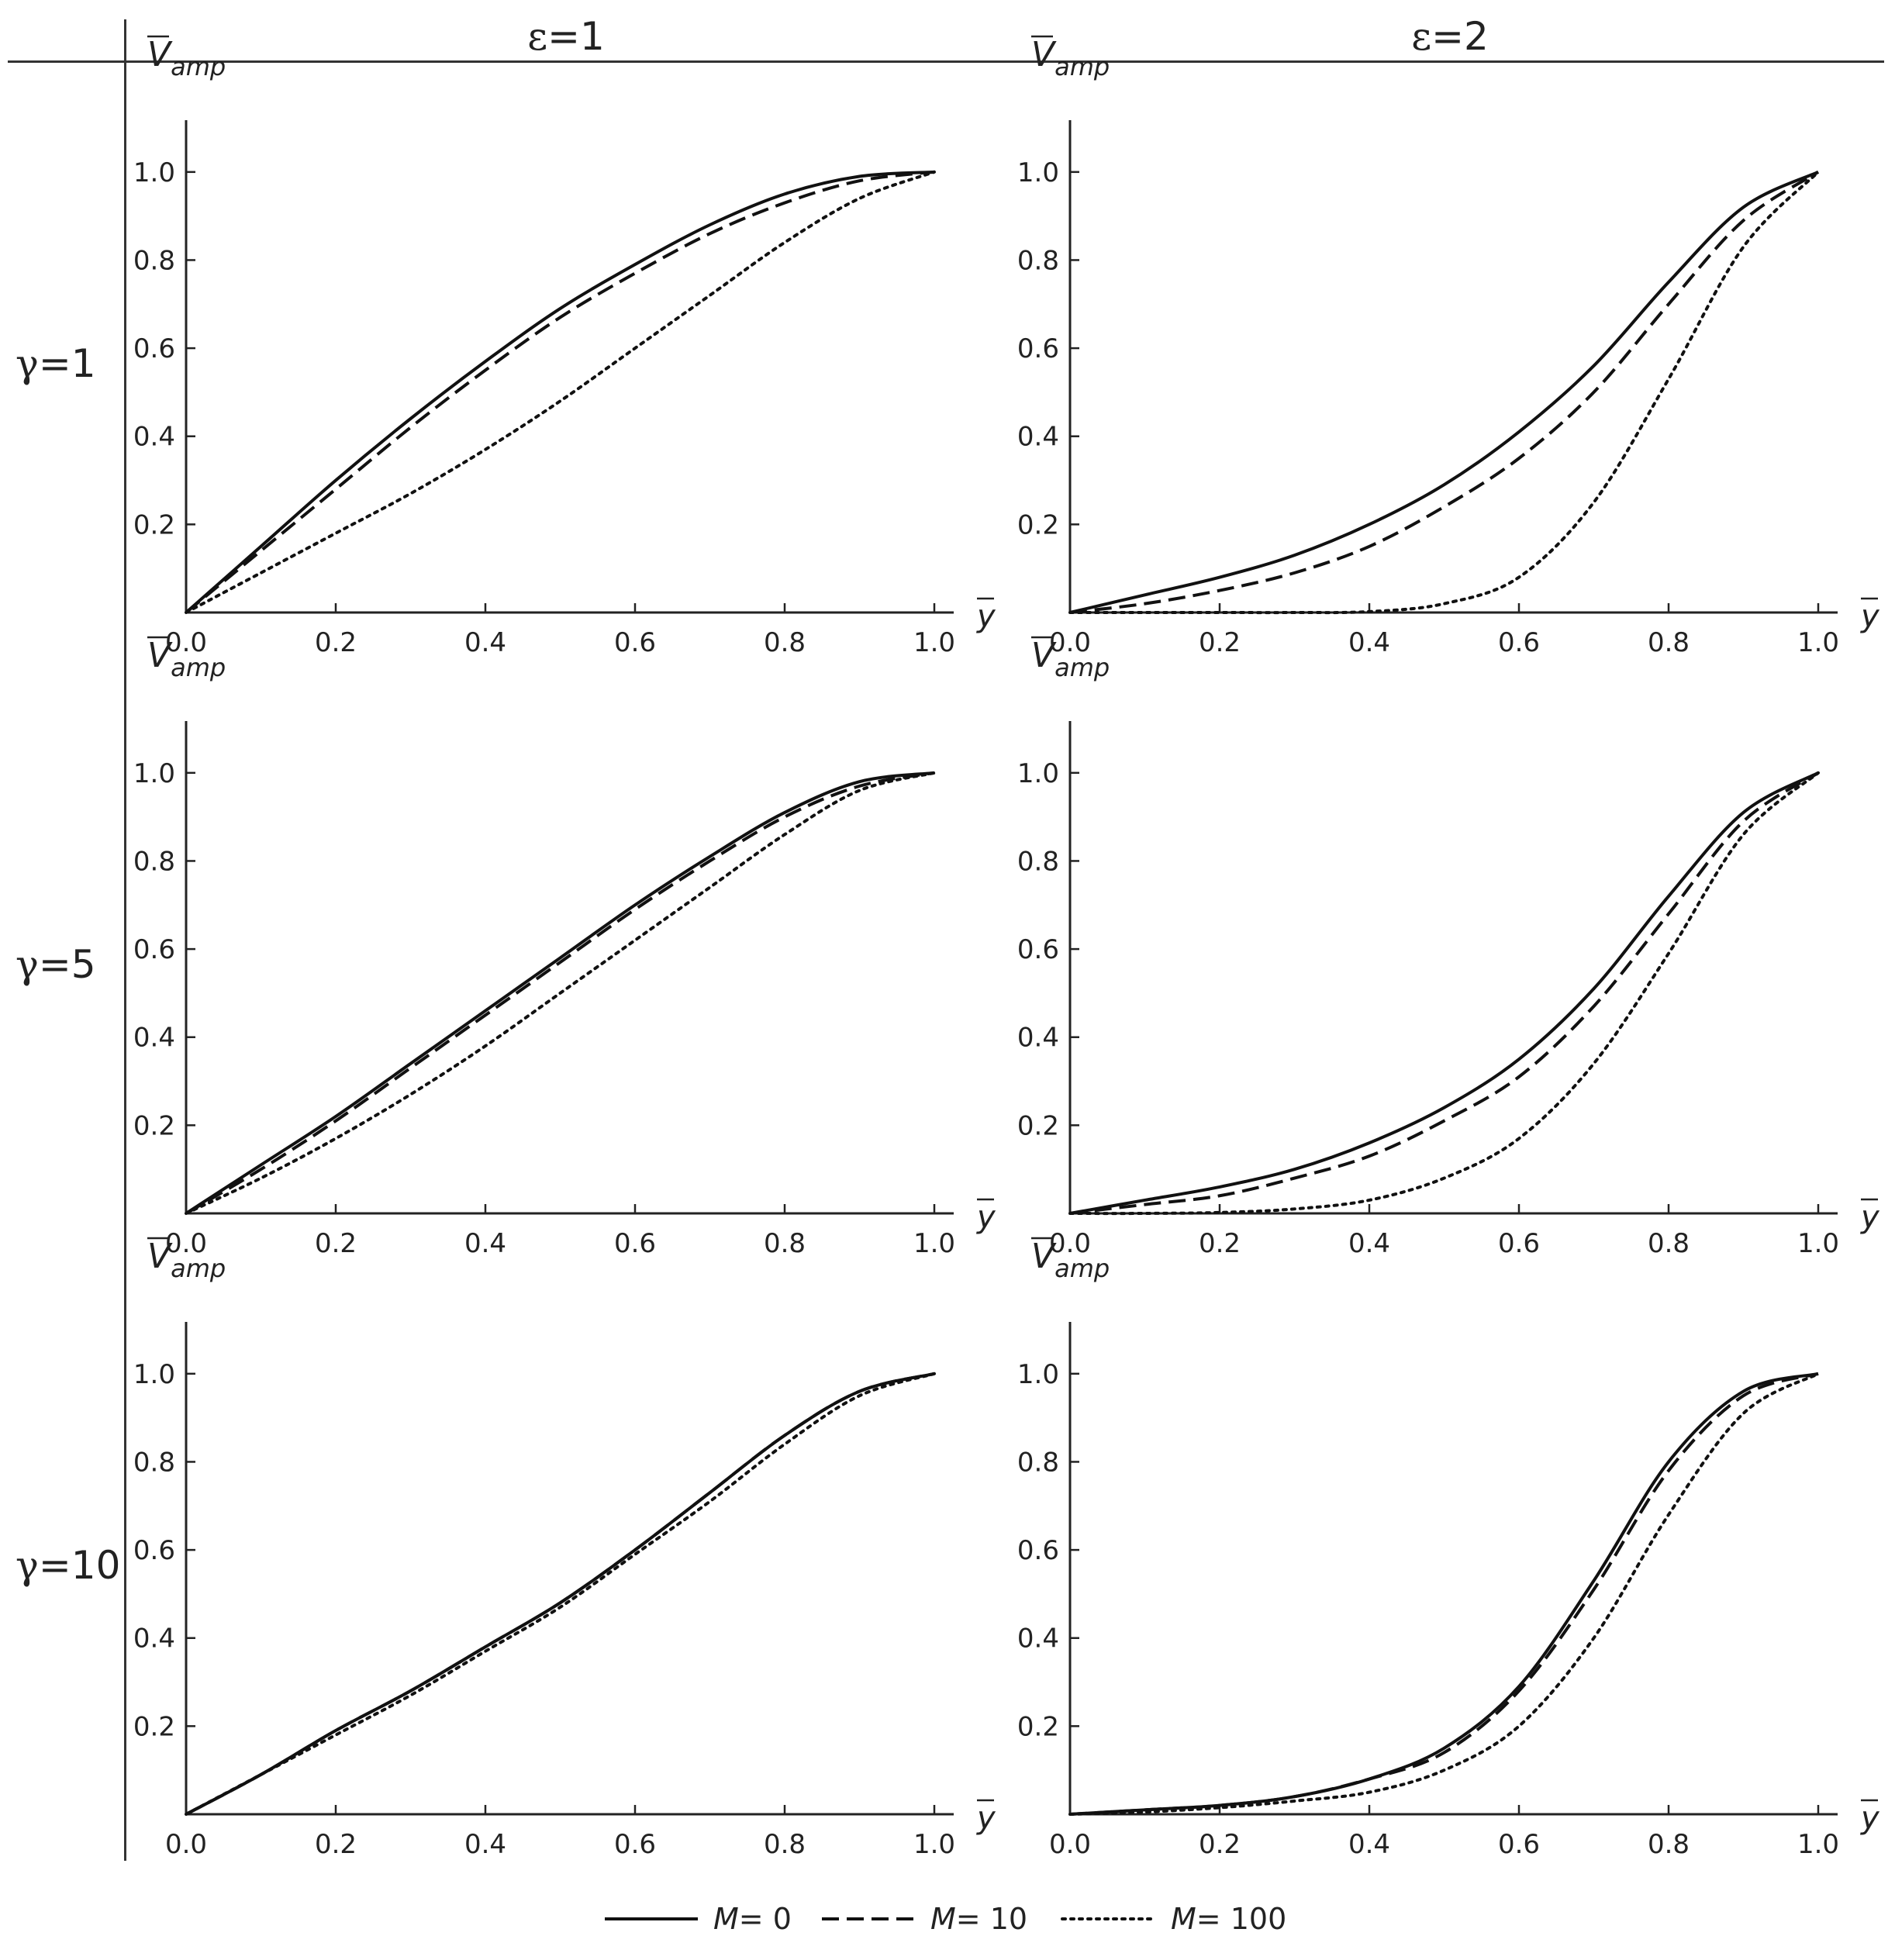 The width and height of the screenshot is (1895, 1960). I want to click on row-value: 1, so click(84, 363).